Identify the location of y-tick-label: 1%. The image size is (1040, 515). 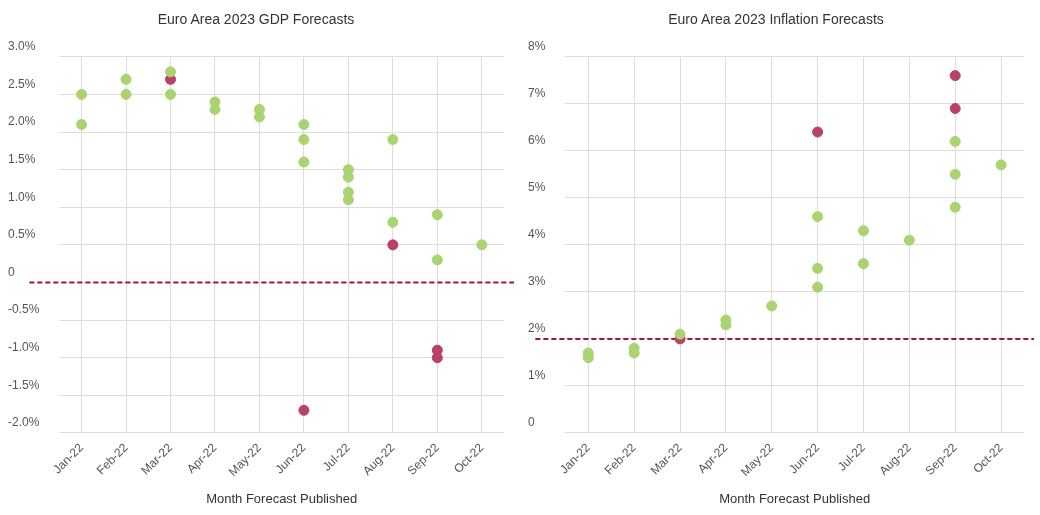
(537, 375).